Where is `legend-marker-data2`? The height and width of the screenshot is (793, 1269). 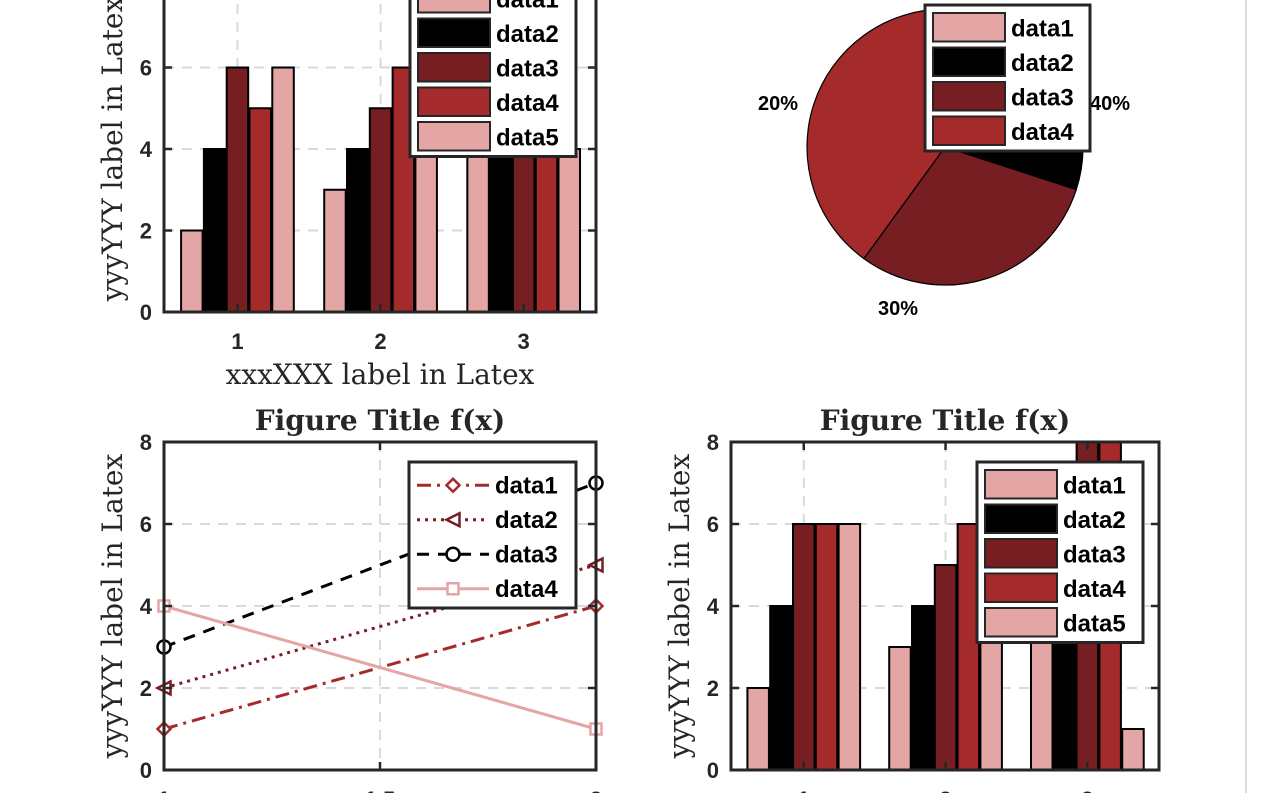
legend-marker-data2 is located at coordinates (452, 520).